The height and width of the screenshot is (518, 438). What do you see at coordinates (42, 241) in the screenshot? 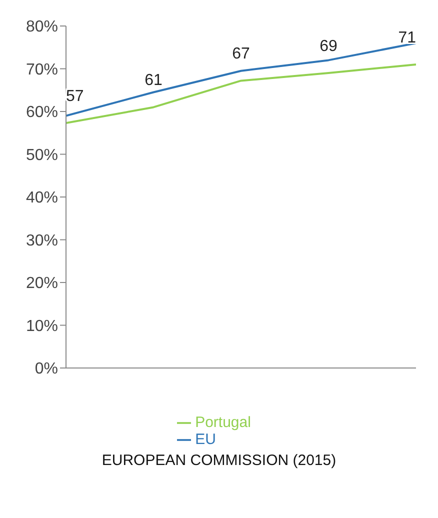
I see `y-tick-label: 30%` at bounding box center [42, 241].